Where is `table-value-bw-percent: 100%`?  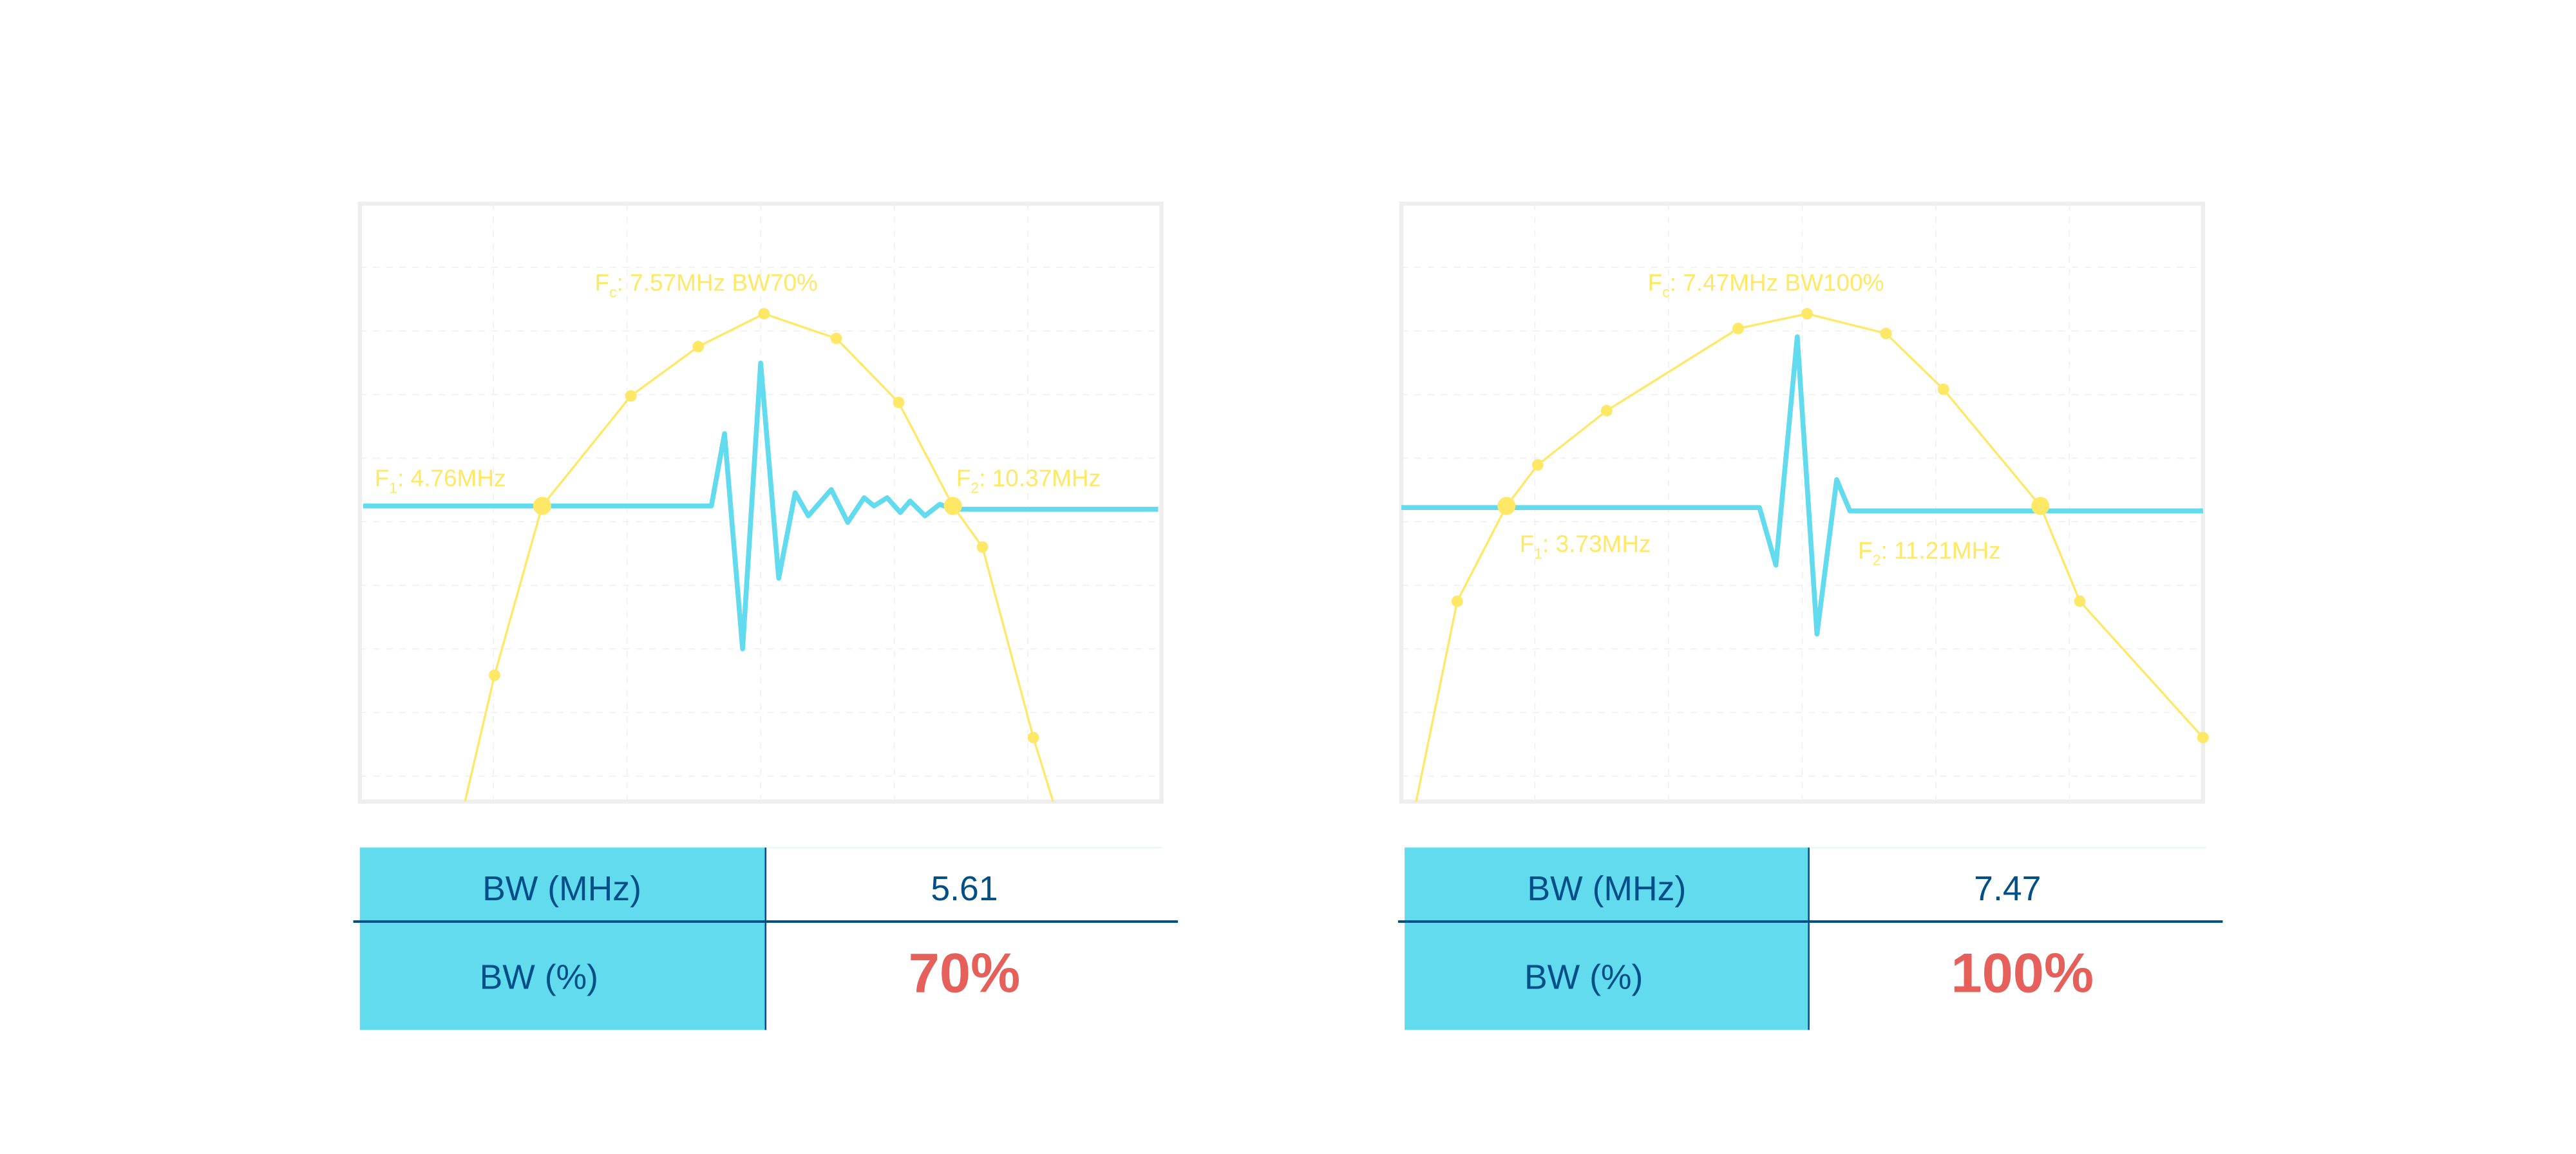
table-value-bw-percent: 100% is located at coordinates (2022, 973).